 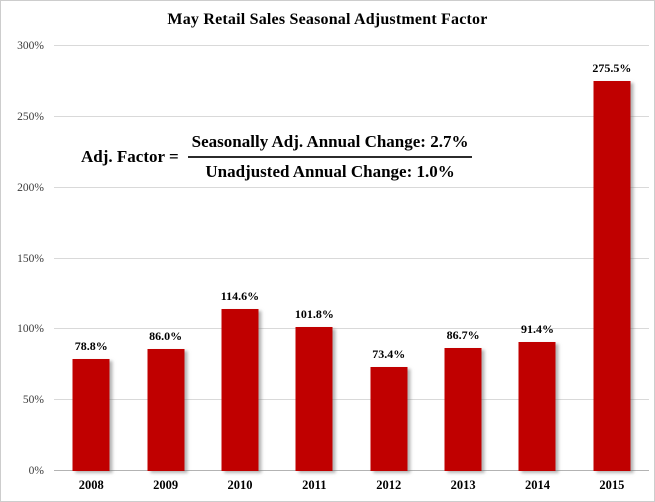 What do you see at coordinates (33, 400) in the screenshot?
I see `y-axis-tick-label: 50%` at bounding box center [33, 400].